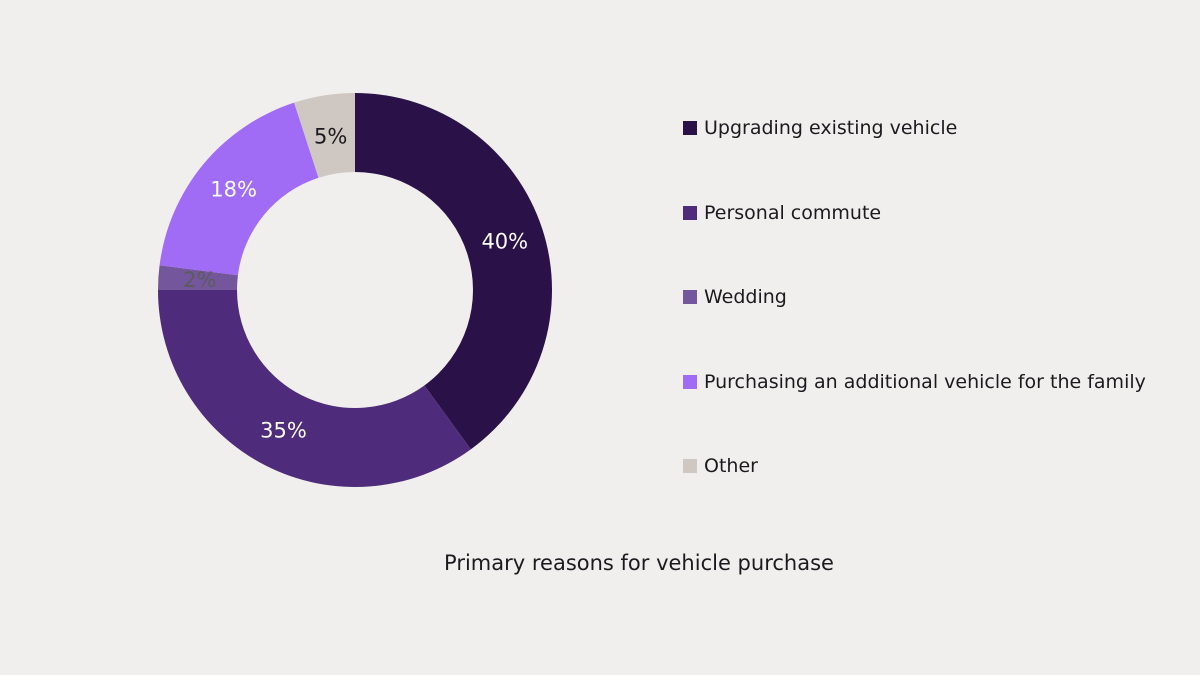  What do you see at coordinates (831, 128) in the screenshot?
I see `legend-label: Upgrading existing vehicle` at bounding box center [831, 128].